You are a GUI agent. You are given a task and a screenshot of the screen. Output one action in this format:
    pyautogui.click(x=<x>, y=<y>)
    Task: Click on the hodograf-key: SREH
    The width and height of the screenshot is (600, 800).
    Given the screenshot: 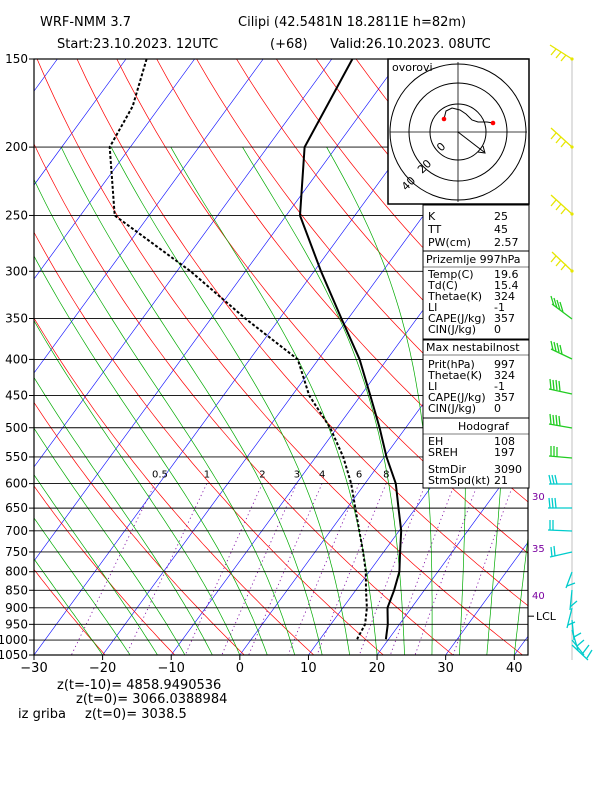 What is the action you would take?
    pyautogui.click(x=443, y=452)
    